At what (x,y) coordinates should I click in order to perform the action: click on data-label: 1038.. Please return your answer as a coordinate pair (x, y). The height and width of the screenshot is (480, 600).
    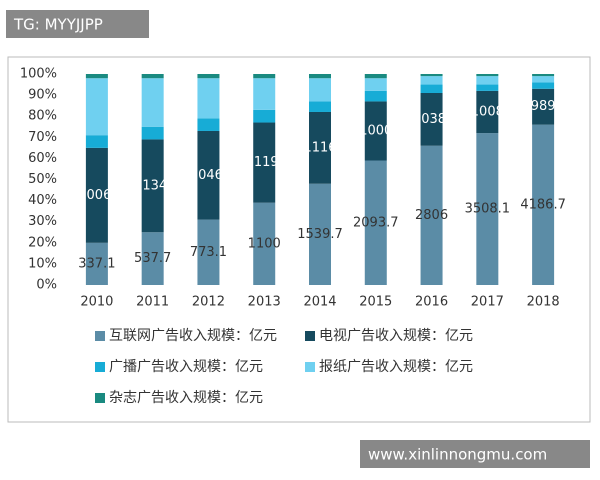
    Looking at the image, I should click on (431, 119).